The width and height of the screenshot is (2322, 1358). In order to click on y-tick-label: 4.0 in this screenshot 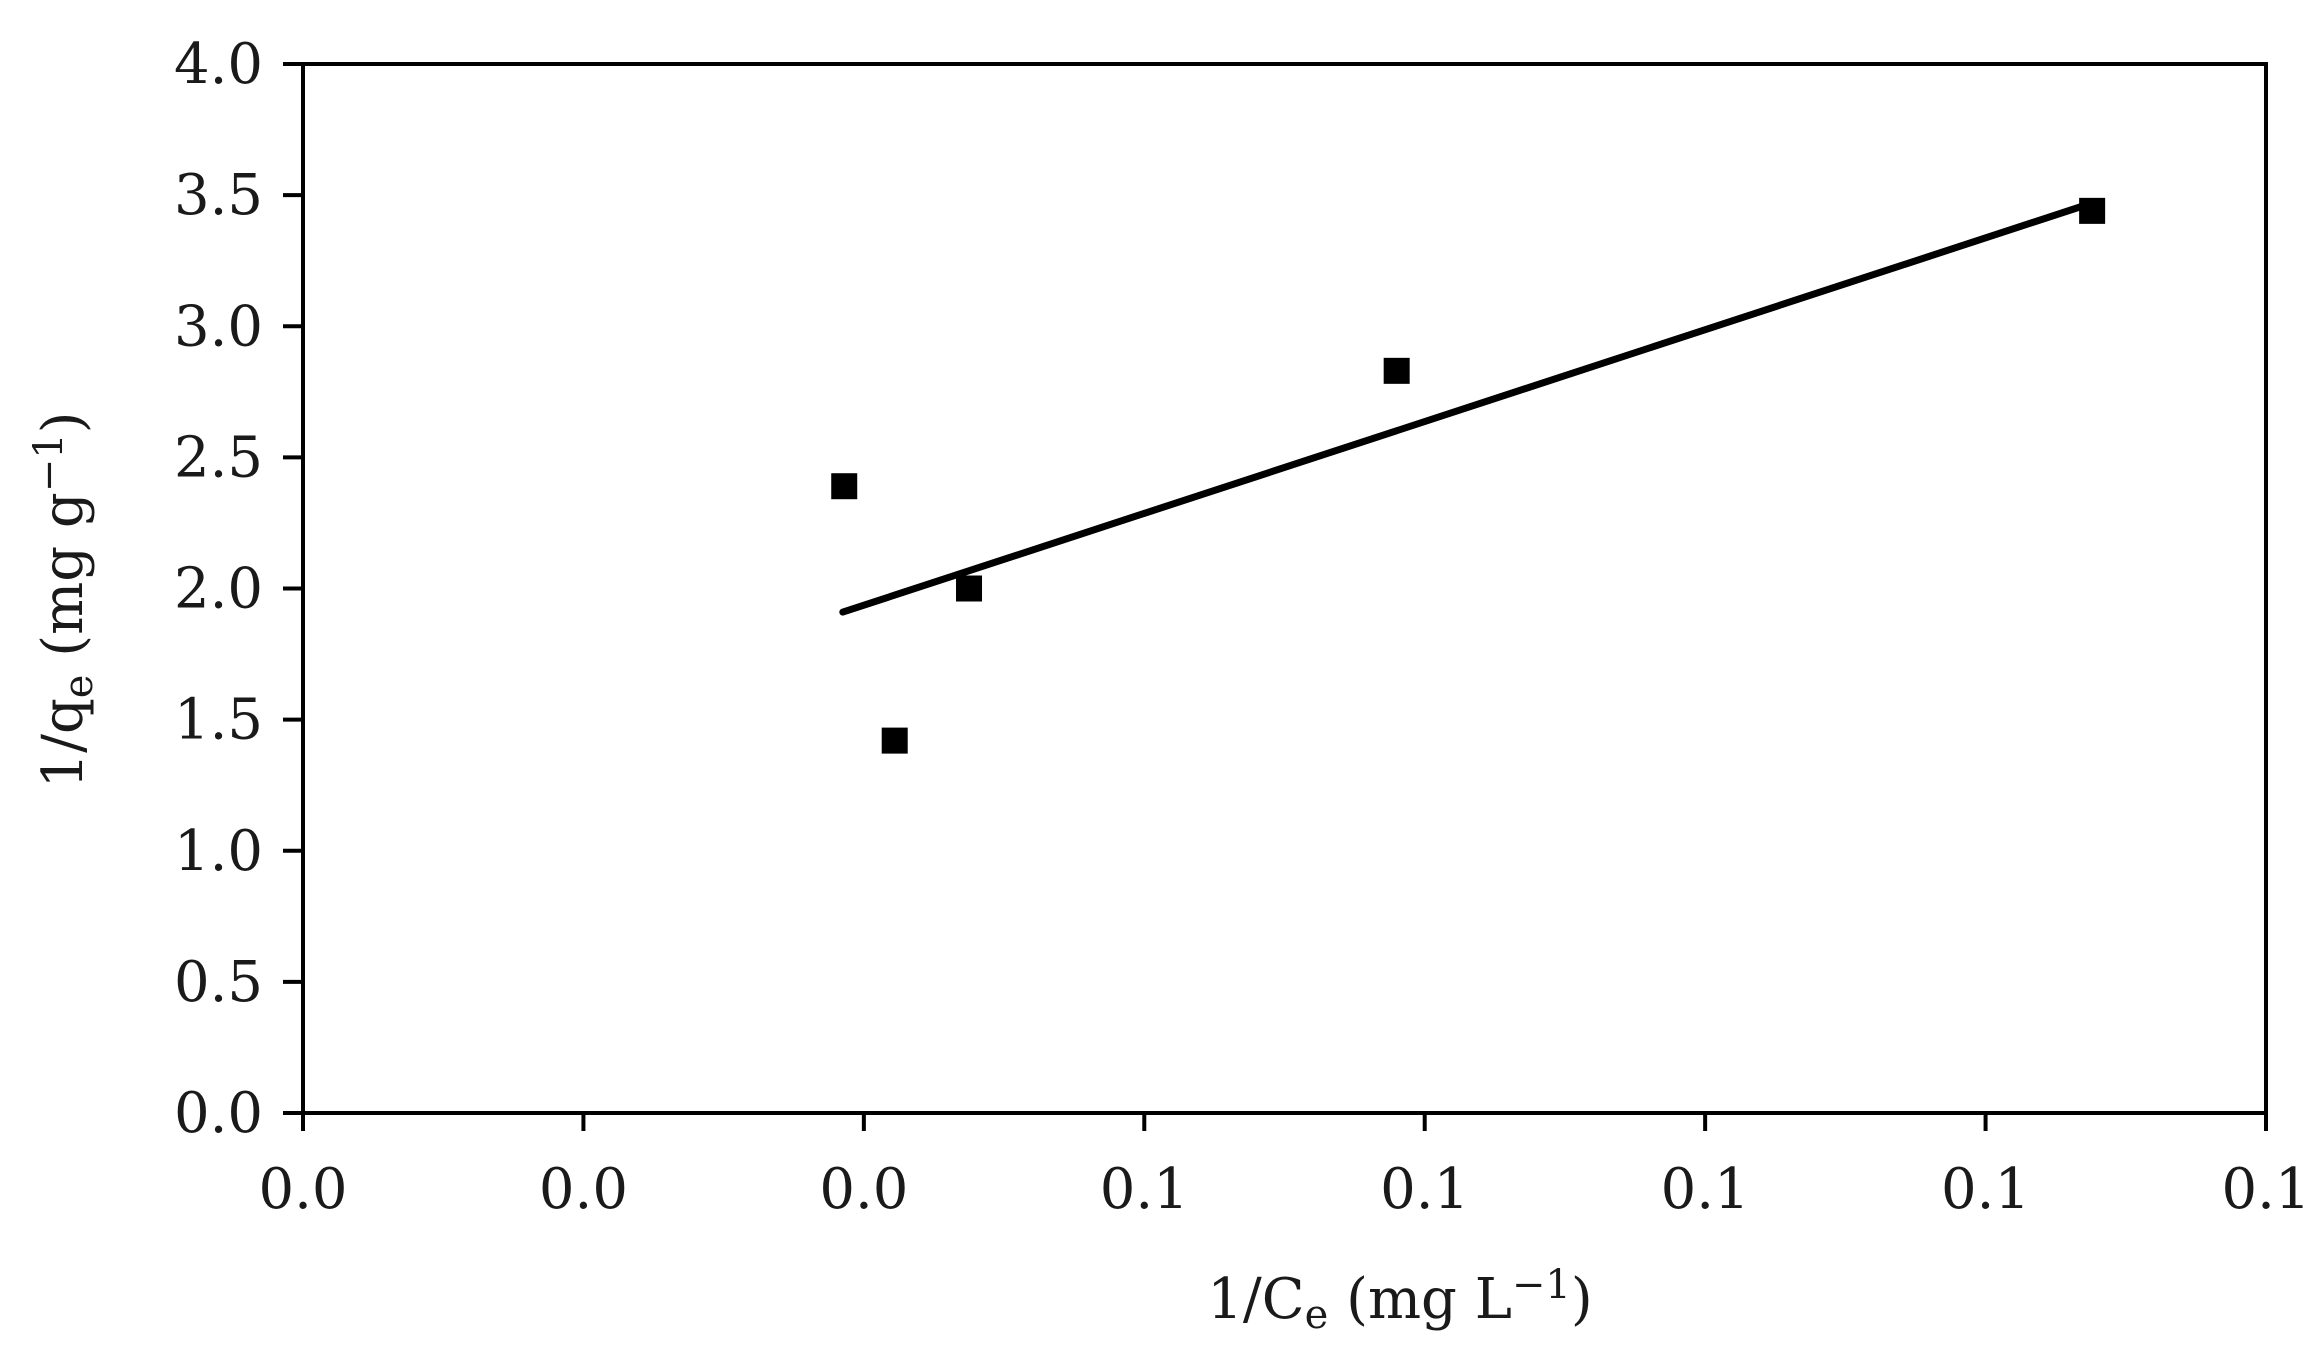, I will do `click(218, 64)`.